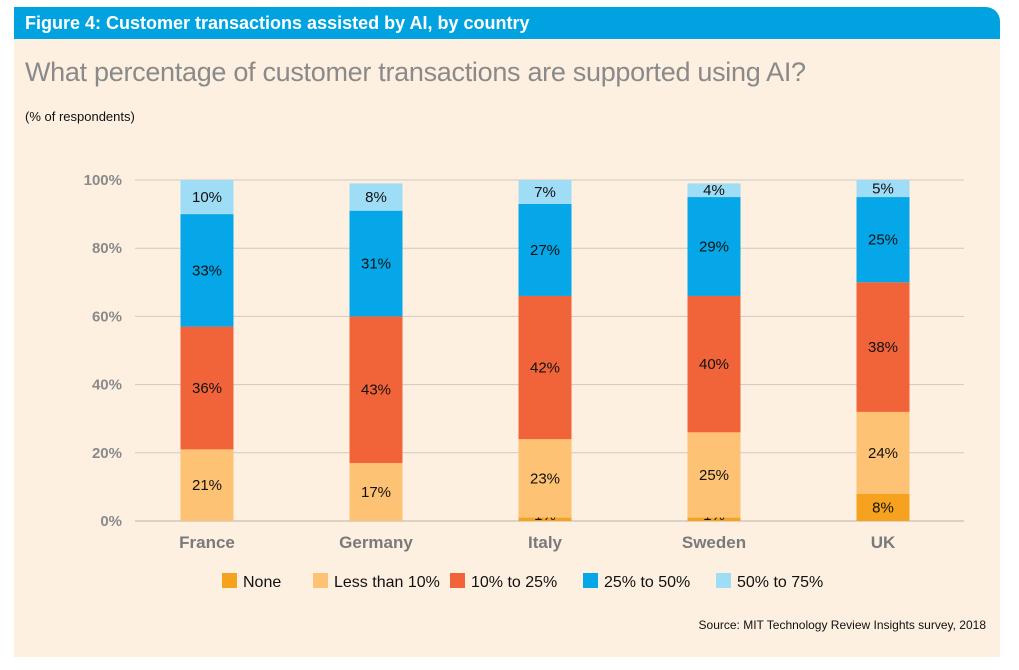  I want to click on data-label: 38%, so click(883, 347).